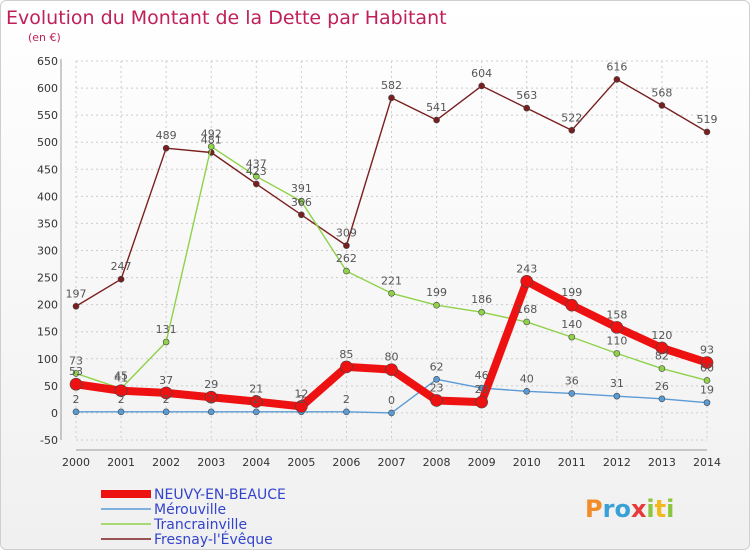 Image resolution: width=750 pixels, height=550 pixels. What do you see at coordinates (256, 163) in the screenshot?
I see `data-label: 437` at bounding box center [256, 163].